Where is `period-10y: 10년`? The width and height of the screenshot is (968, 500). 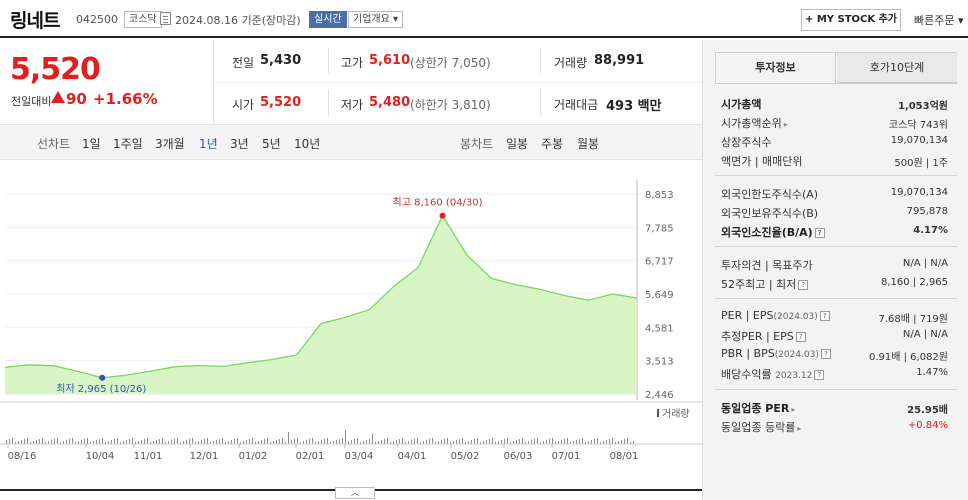 period-10y: 10년 is located at coordinates (307, 144).